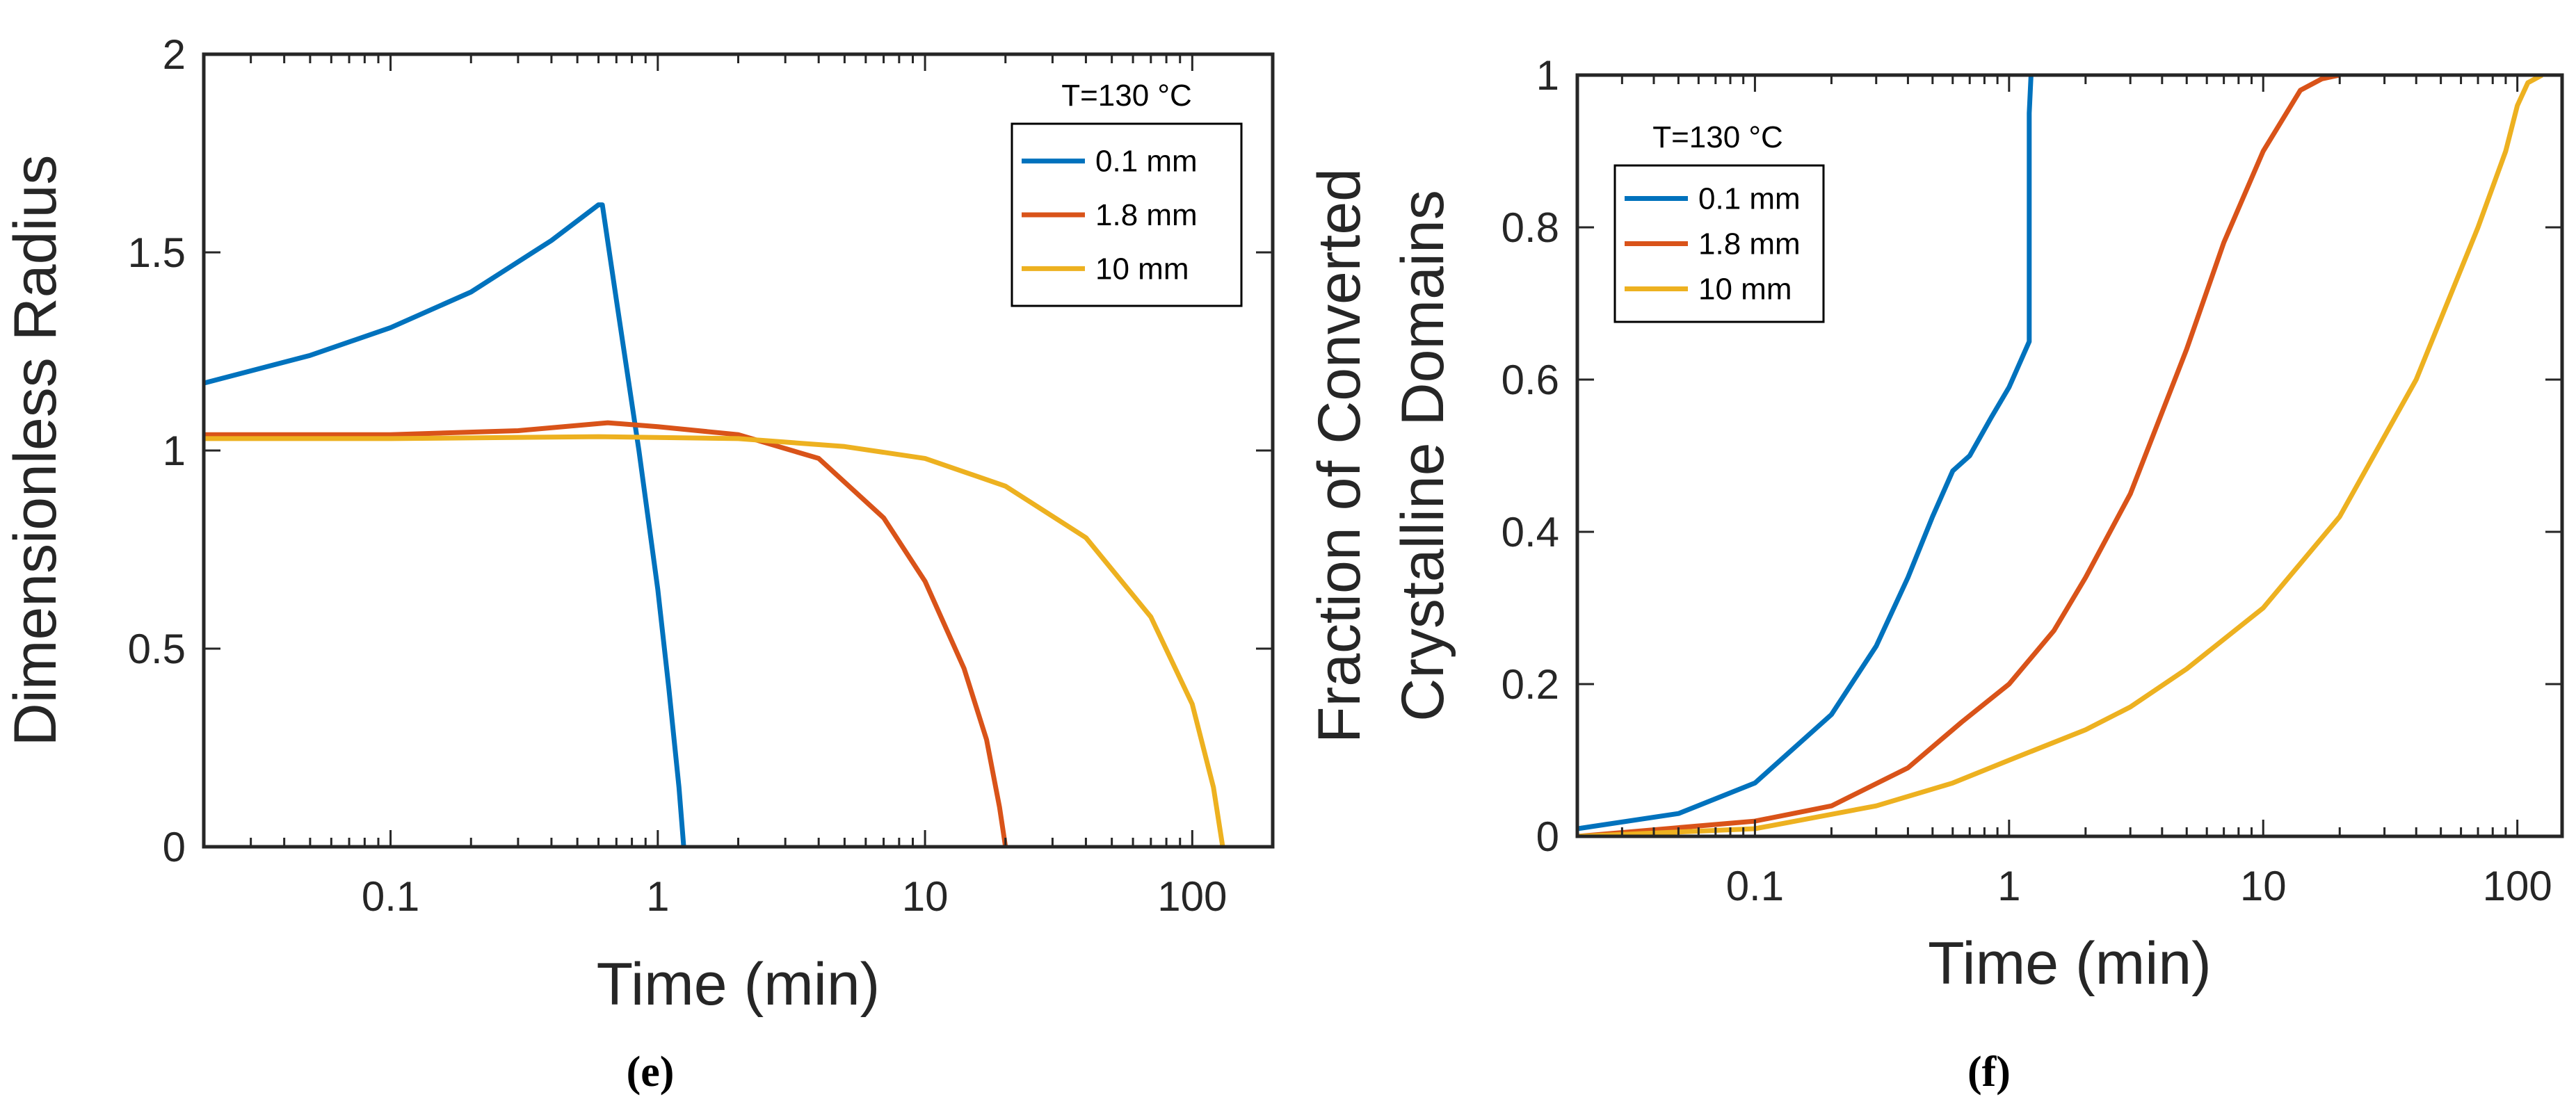  What do you see at coordinates (1989, 1072) in the screenshot?
I see `panel-label-f: (f)` at bounding box center [1989, 1072].